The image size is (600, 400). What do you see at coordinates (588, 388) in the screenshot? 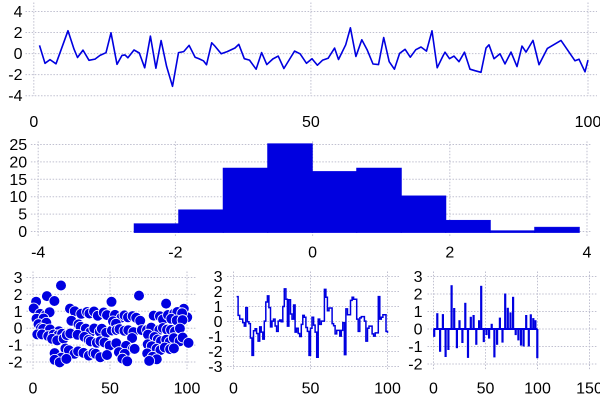
I see `svg-text: 150` at bounding box center [588, 388].